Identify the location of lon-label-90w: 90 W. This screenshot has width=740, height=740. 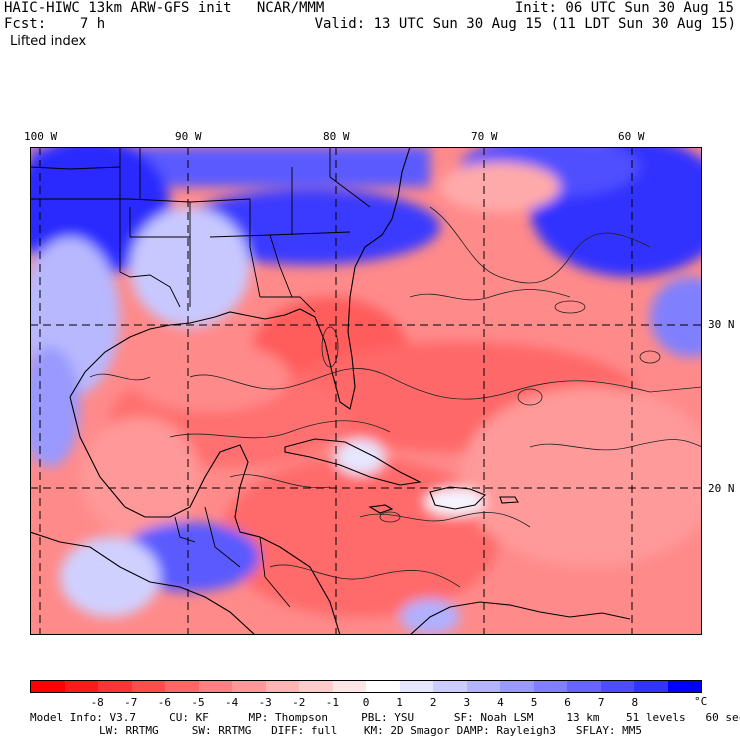
(188, 136).